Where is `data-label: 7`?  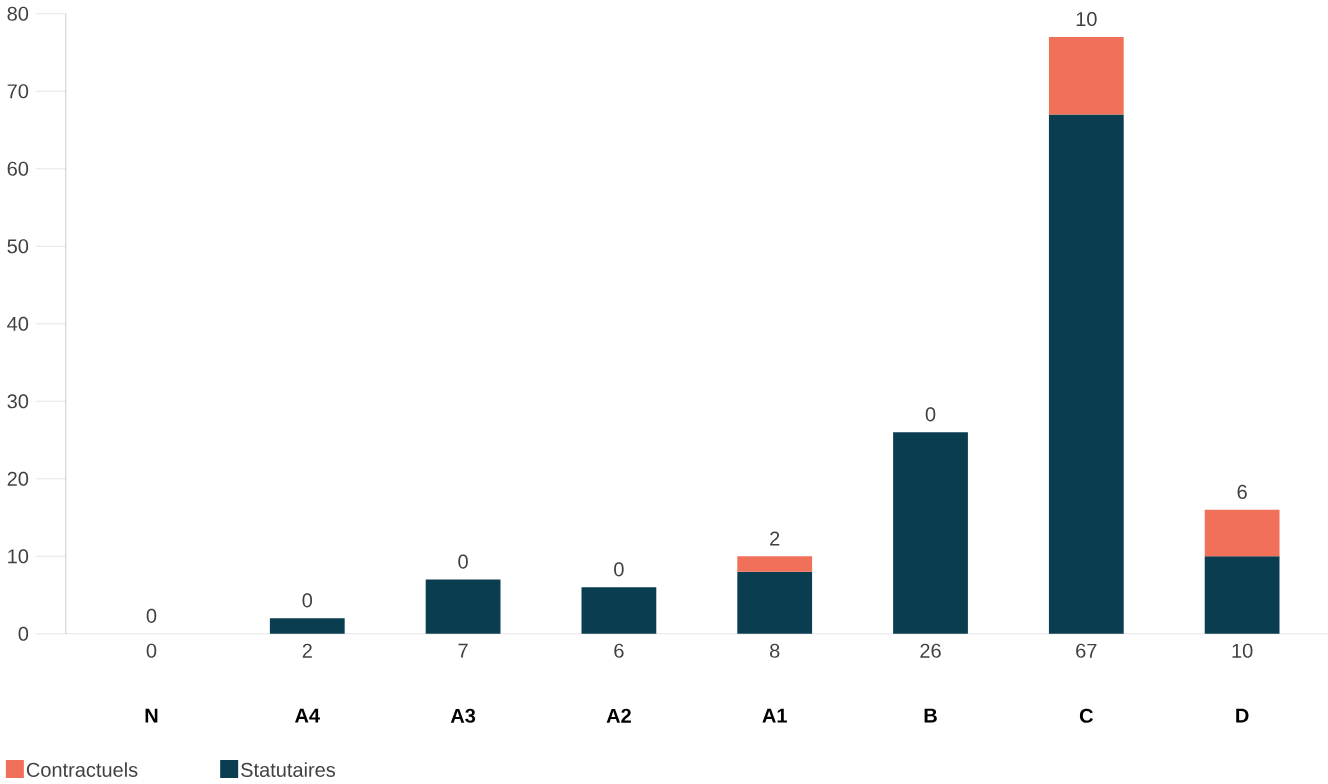
data-label: 7 is located at coordinates (463, 650).